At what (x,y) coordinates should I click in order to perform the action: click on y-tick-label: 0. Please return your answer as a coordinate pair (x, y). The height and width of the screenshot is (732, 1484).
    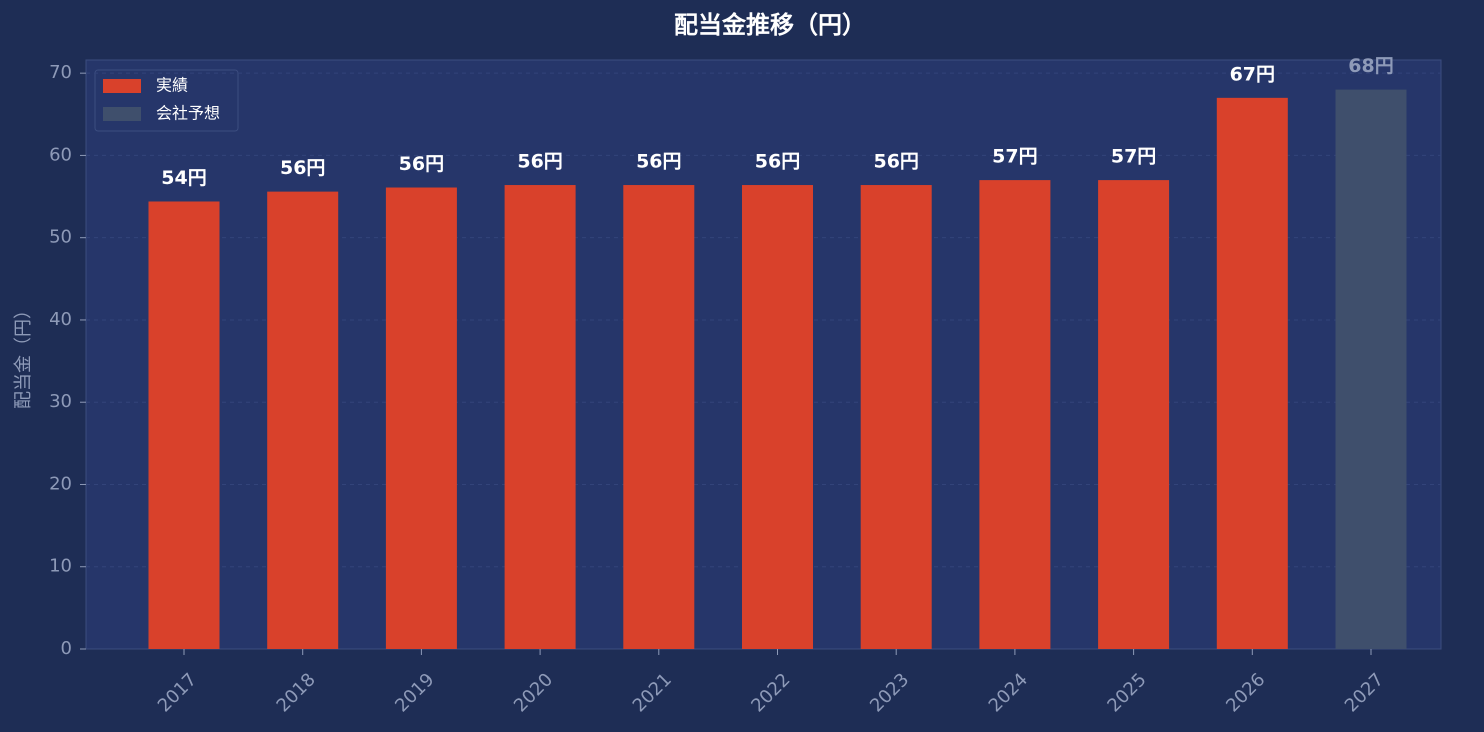
    Looking at the image, I should click on (66, 648).